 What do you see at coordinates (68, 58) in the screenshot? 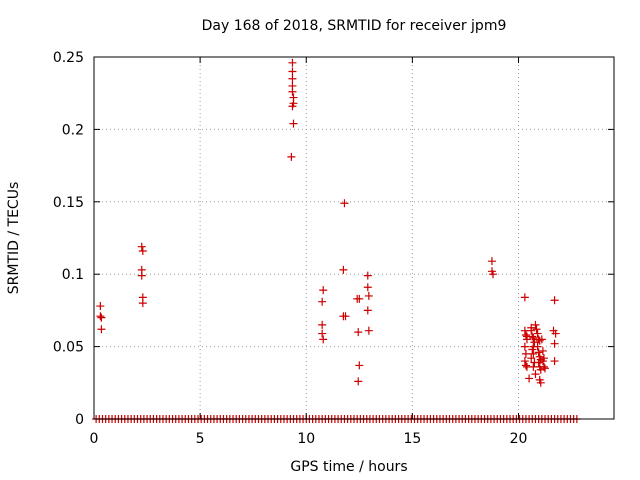
I see `y-tick-label: 0.25` at bounding box center [68, 58].